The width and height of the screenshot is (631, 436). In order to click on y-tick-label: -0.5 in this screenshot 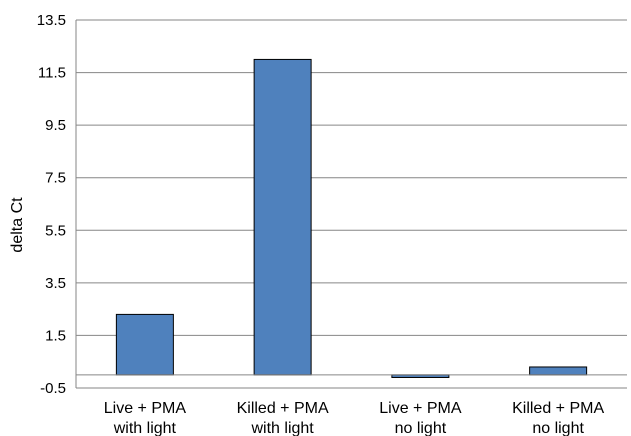, I will do `click(53, 388)`.